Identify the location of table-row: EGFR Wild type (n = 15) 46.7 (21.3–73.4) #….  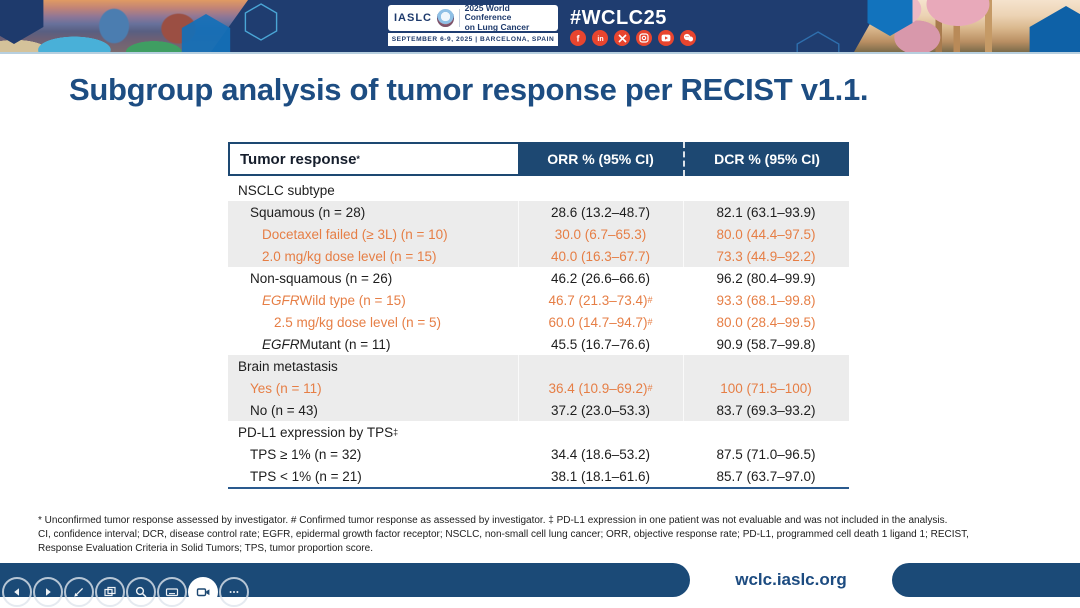
(538, 300).